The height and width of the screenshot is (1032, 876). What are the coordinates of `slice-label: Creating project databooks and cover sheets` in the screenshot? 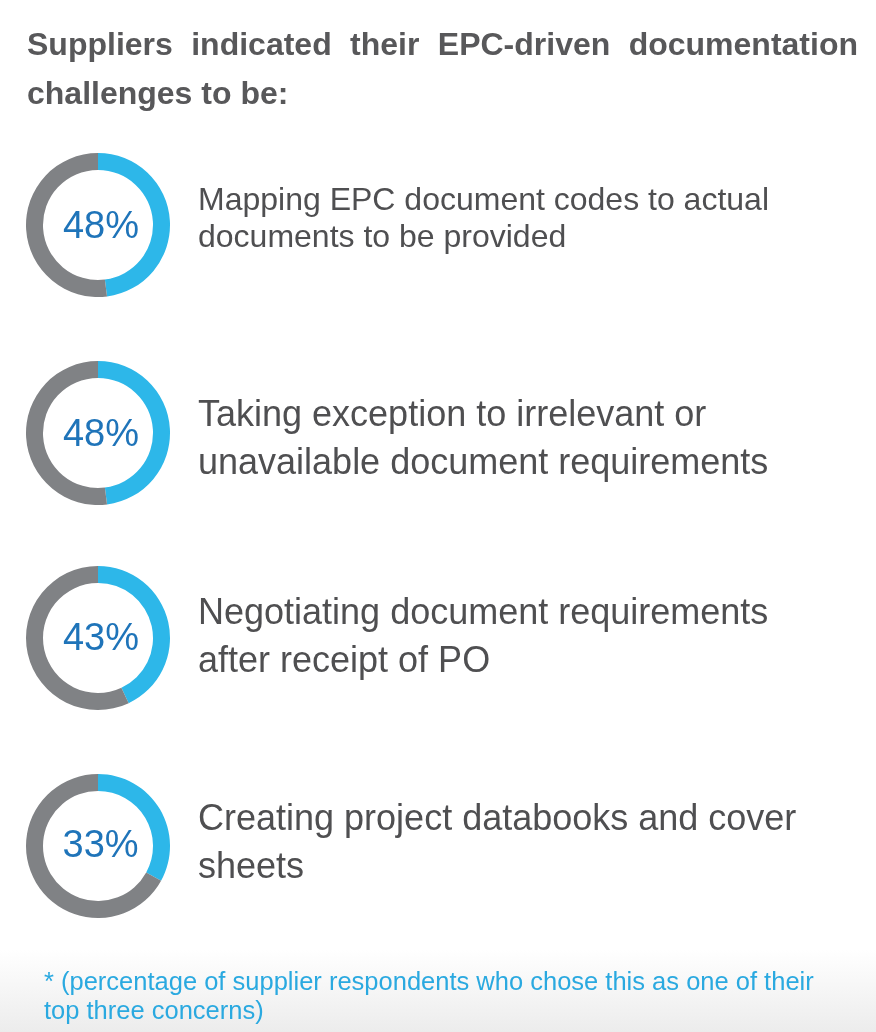 It's located at (498, 842).